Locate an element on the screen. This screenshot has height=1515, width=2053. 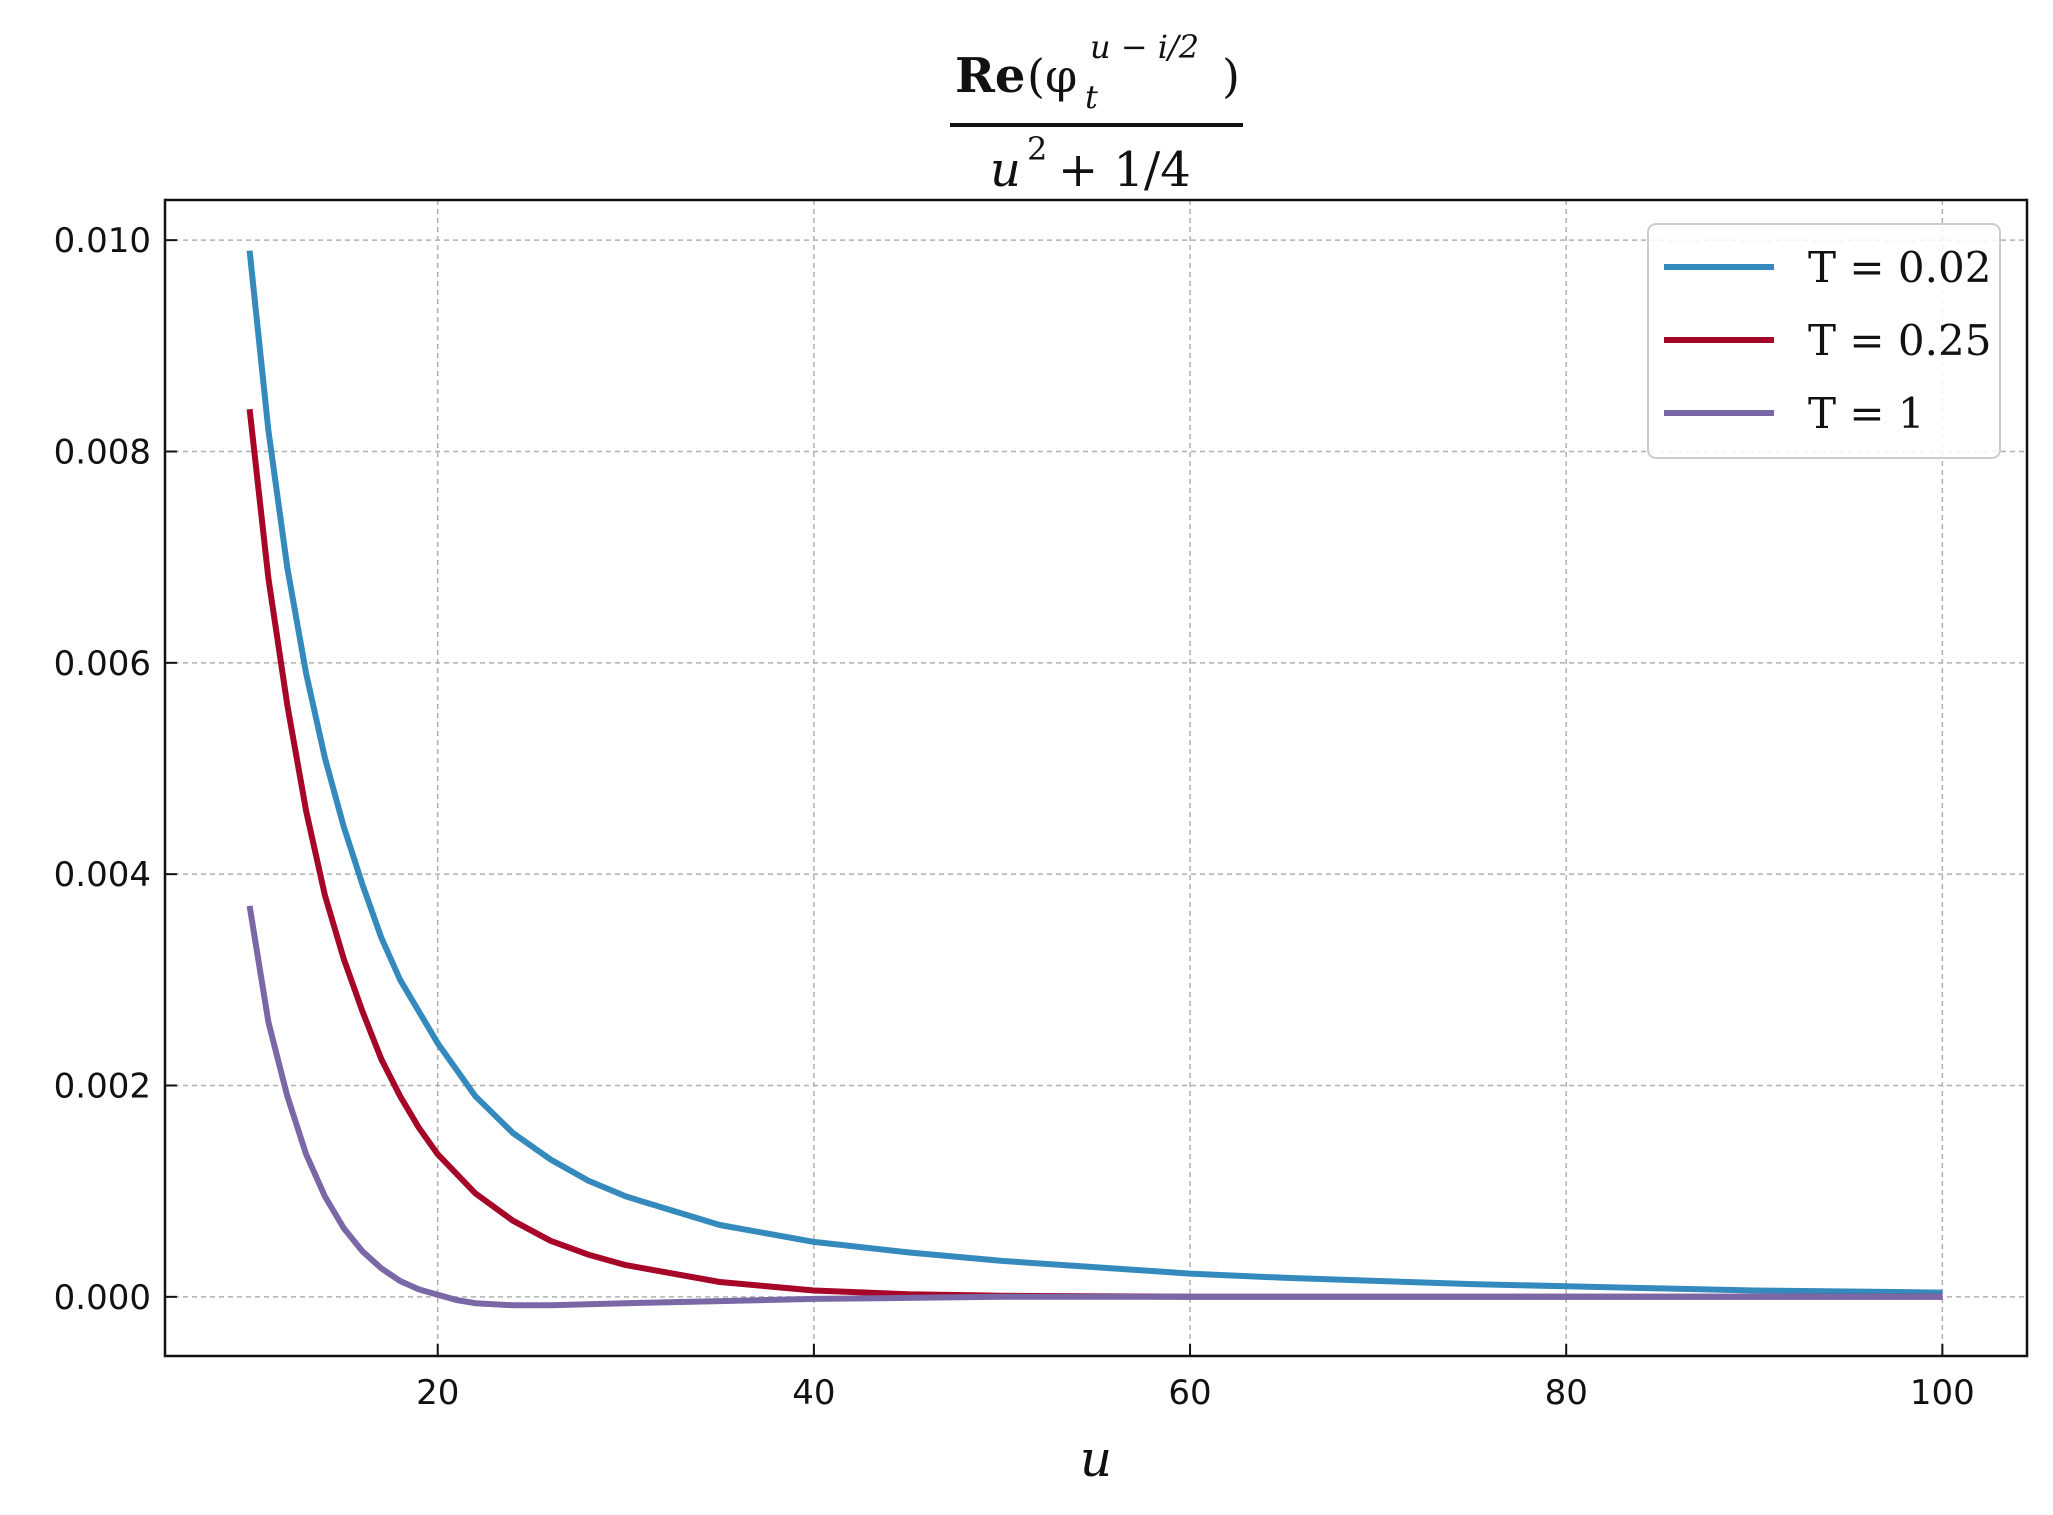
legend-label: T = 0.25 is located at coordinates (1899, 340).